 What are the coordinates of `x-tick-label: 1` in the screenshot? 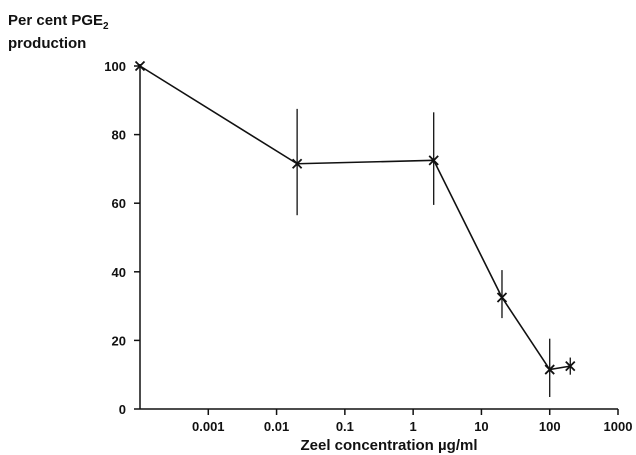 It's located at (413, 426).